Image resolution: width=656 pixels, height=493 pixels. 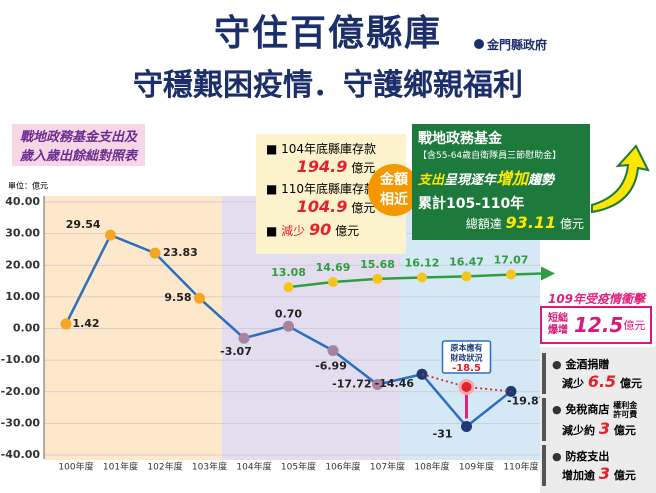 I want to click on value-label: -19.87, so click(x=526, y=400).